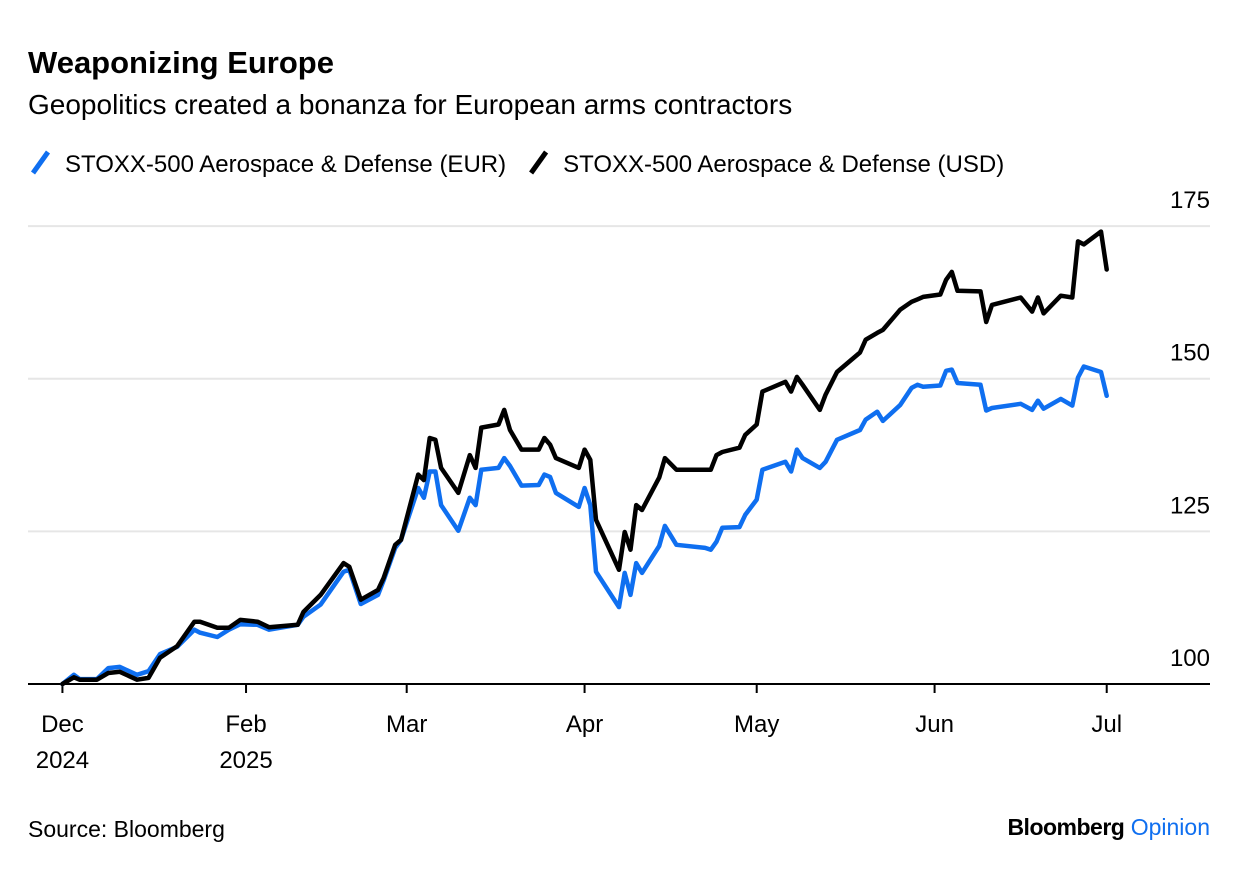 This screenshot has height=870, width=1240. What do you see at coordinates (62, 760) in the screenshot?
I see `x-tick-label-line: 2024` at bounding box center [62, 760].